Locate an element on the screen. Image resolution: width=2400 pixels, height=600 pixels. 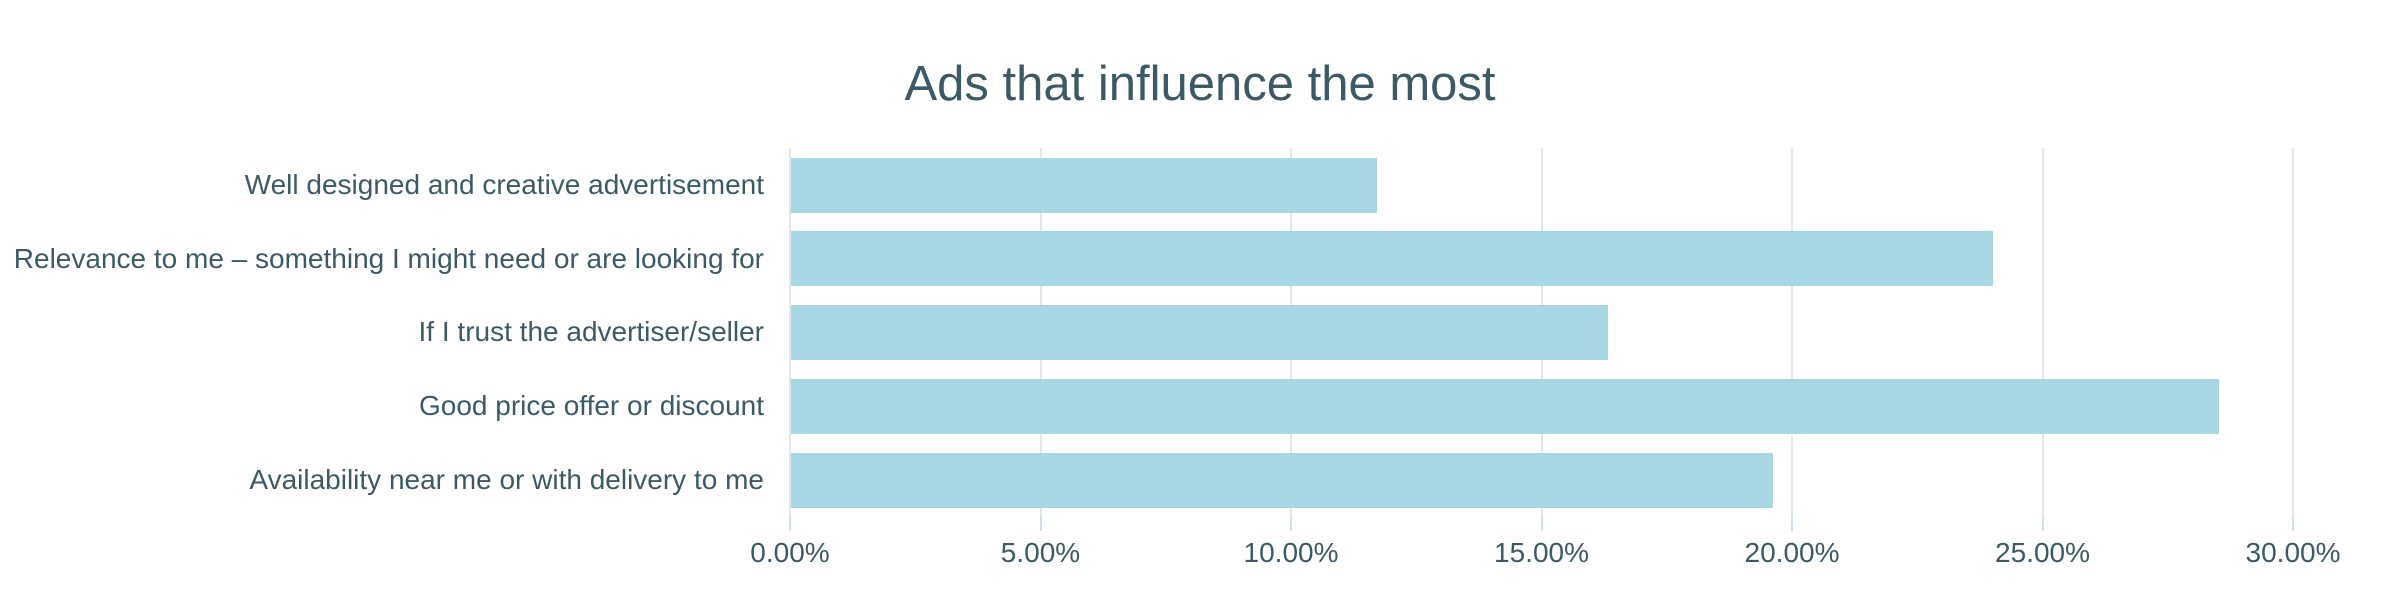
category-label: If I trust the advertiser/seller is located at coordinates (591, 332).